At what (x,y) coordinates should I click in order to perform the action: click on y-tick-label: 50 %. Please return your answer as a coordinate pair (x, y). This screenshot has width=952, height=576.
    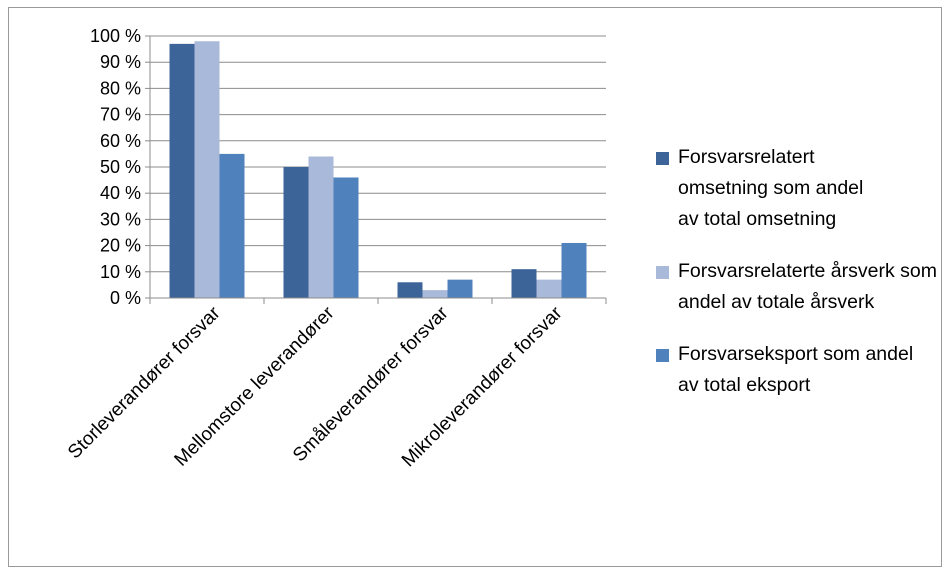
    Looking at the image, I should click on (120, 167).